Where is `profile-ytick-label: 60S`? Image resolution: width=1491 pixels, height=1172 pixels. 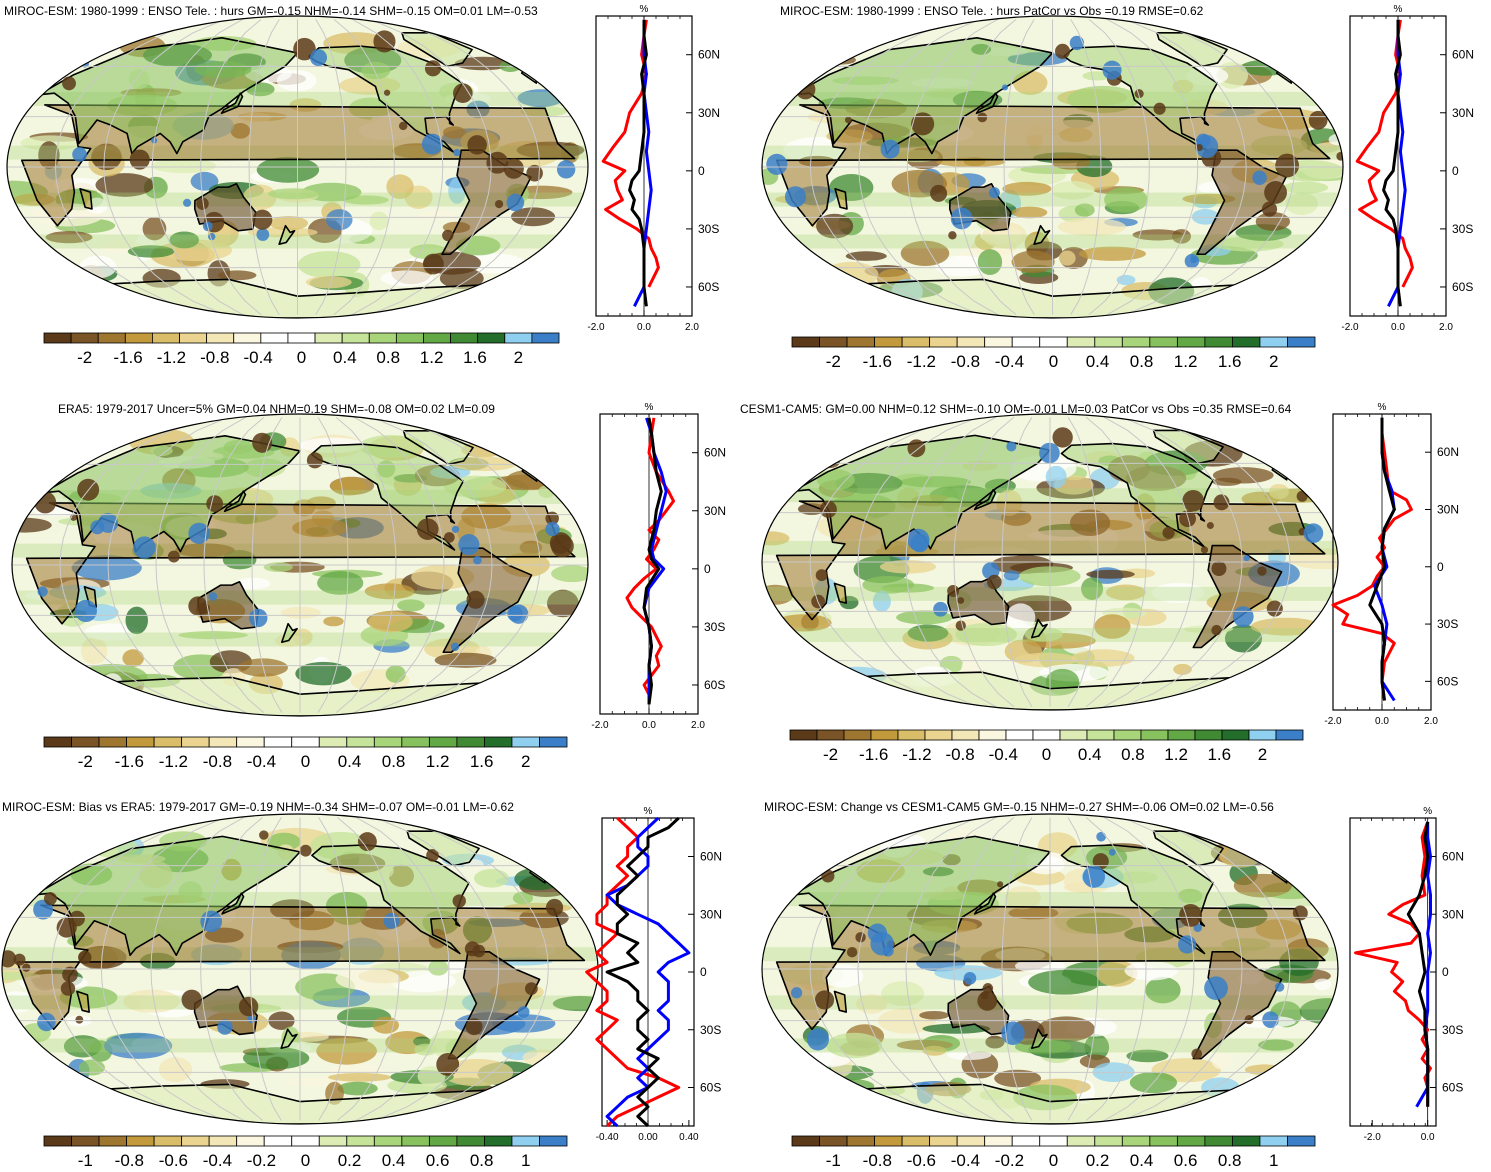 profile-ytick-label: 60S is located at coordinates (1447, 681).